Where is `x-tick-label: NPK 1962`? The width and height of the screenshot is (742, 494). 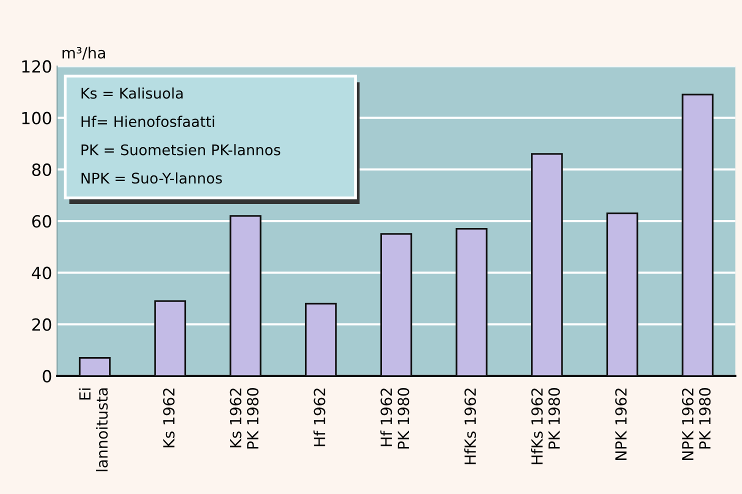 x-tick-label: NPK 1962 is located at coordinates (621, 424).